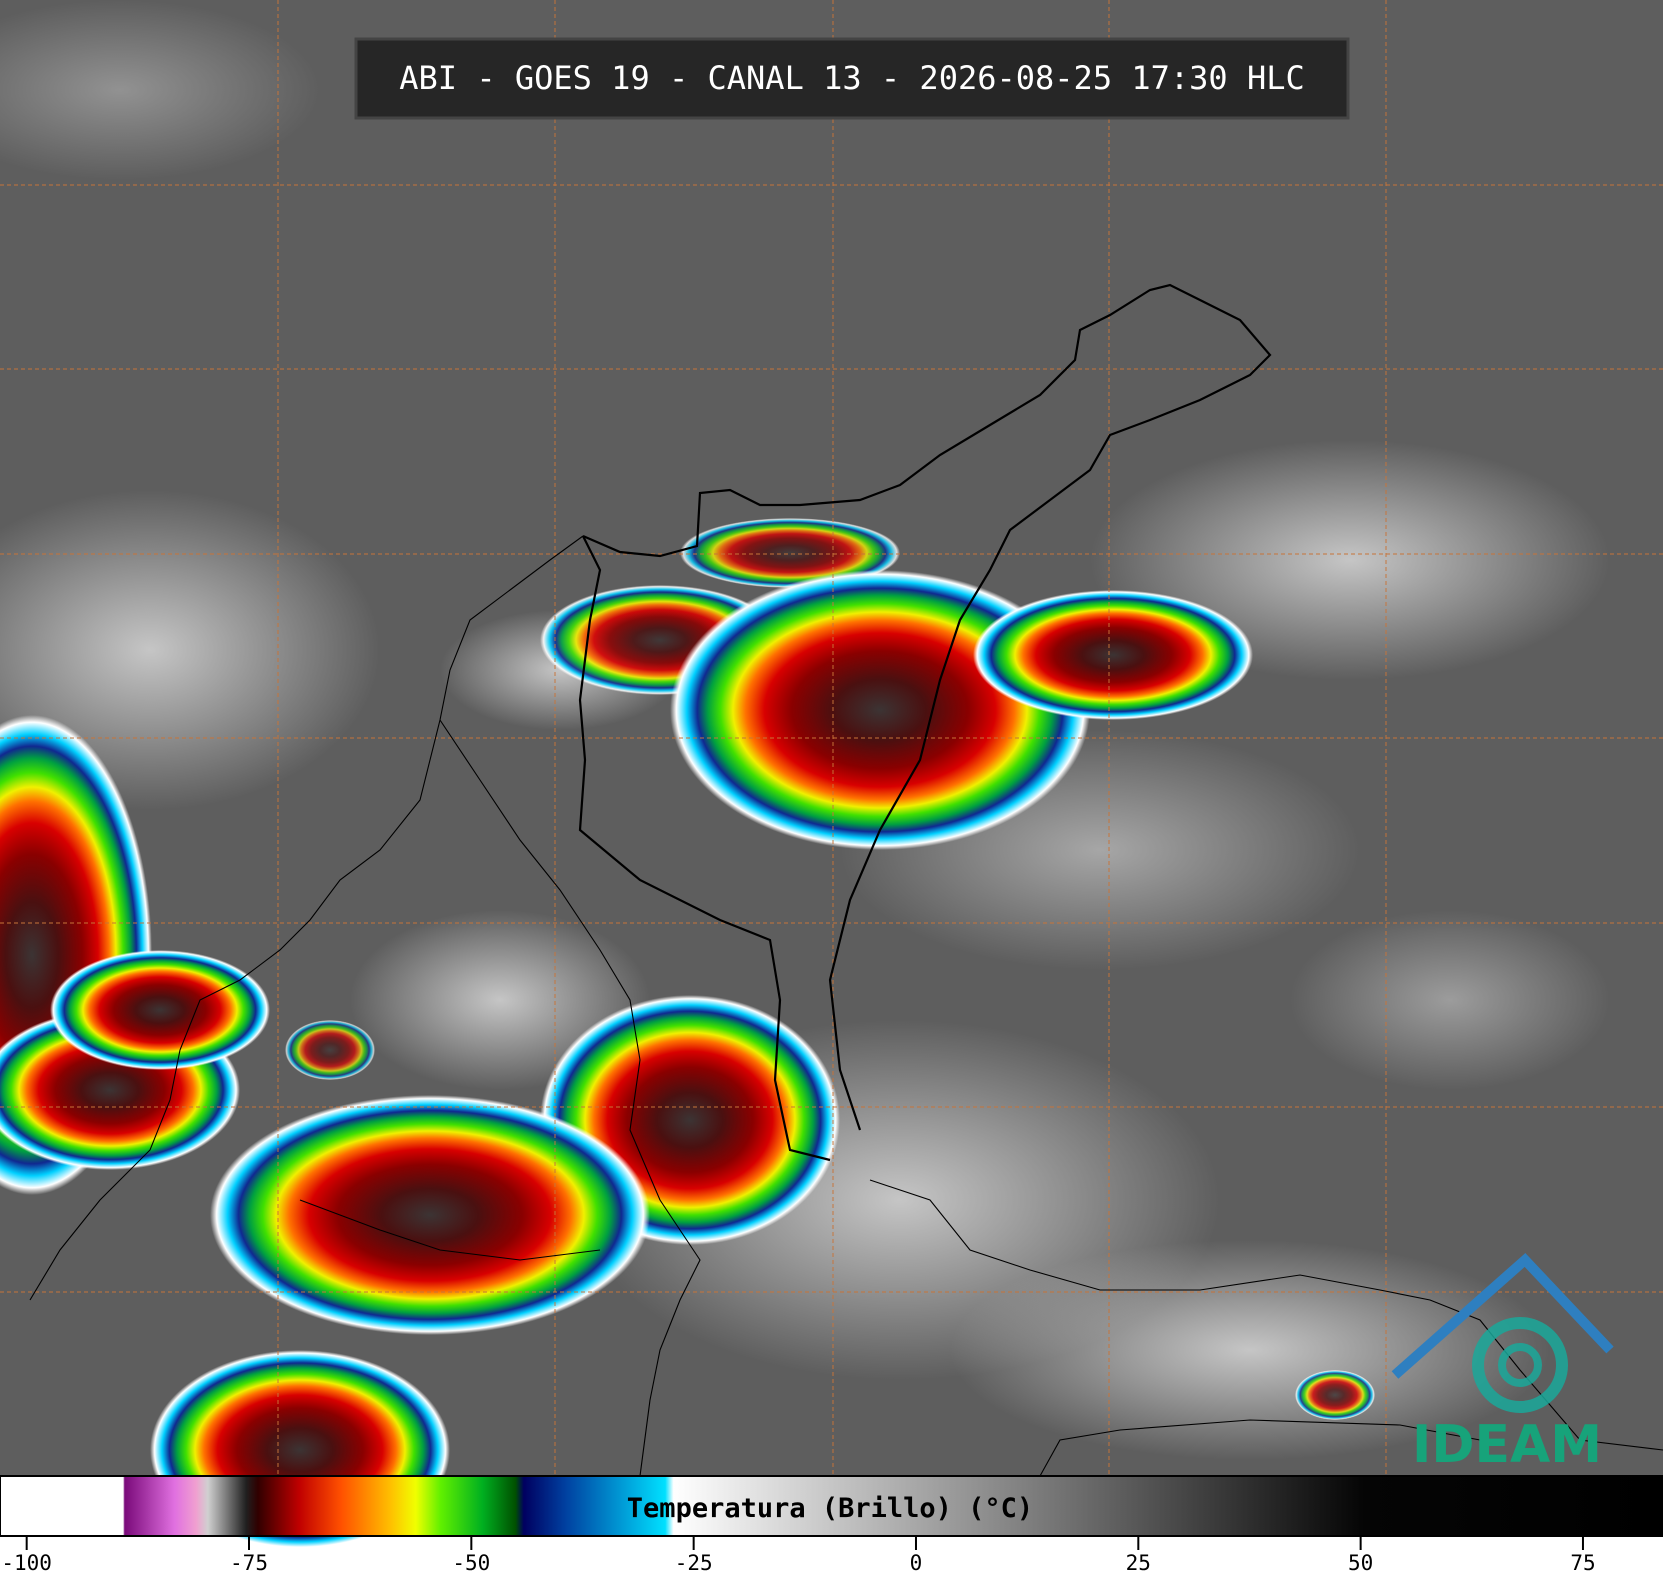 Image resolution: width=1663 pixels, height=1577 pixels. What do you see at coordinates (1582, 1563) in the screenshot?
I see `tick-label: 75` at bounding box center [1582, 1563].